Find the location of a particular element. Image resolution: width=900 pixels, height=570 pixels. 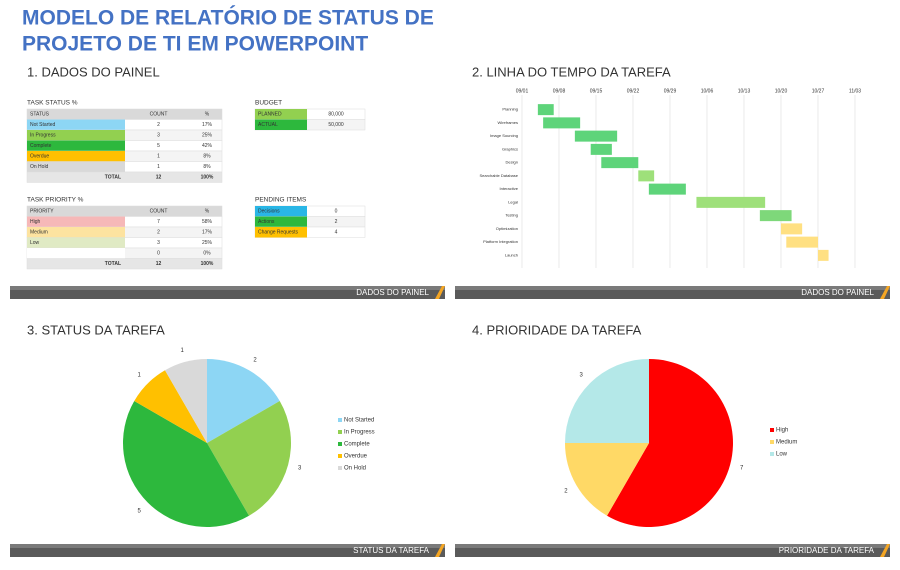

table-title: TASK STATUS % is located at coordinates (52, 103).